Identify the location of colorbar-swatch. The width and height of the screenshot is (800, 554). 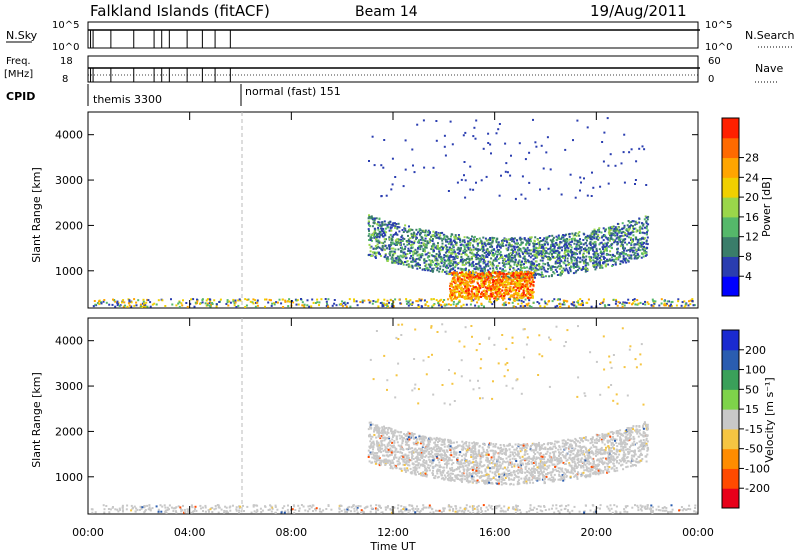
(730, 187).